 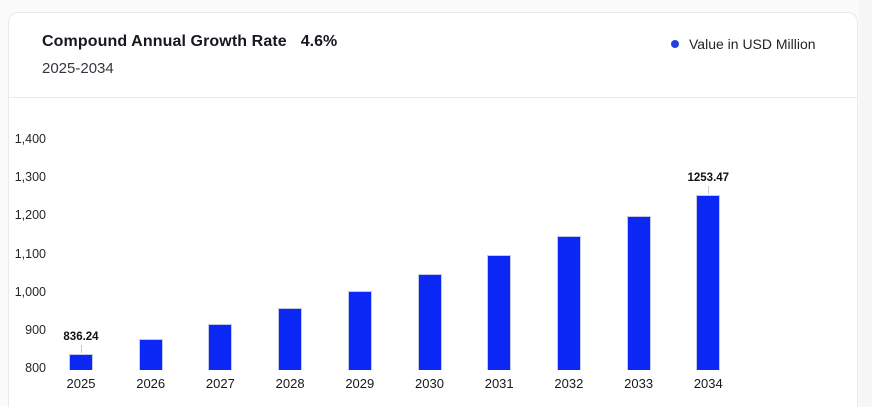 What do you see at coordinates (568, 303) in the screenshot?
I see `bar-2032` at bounding box center [568, 303].